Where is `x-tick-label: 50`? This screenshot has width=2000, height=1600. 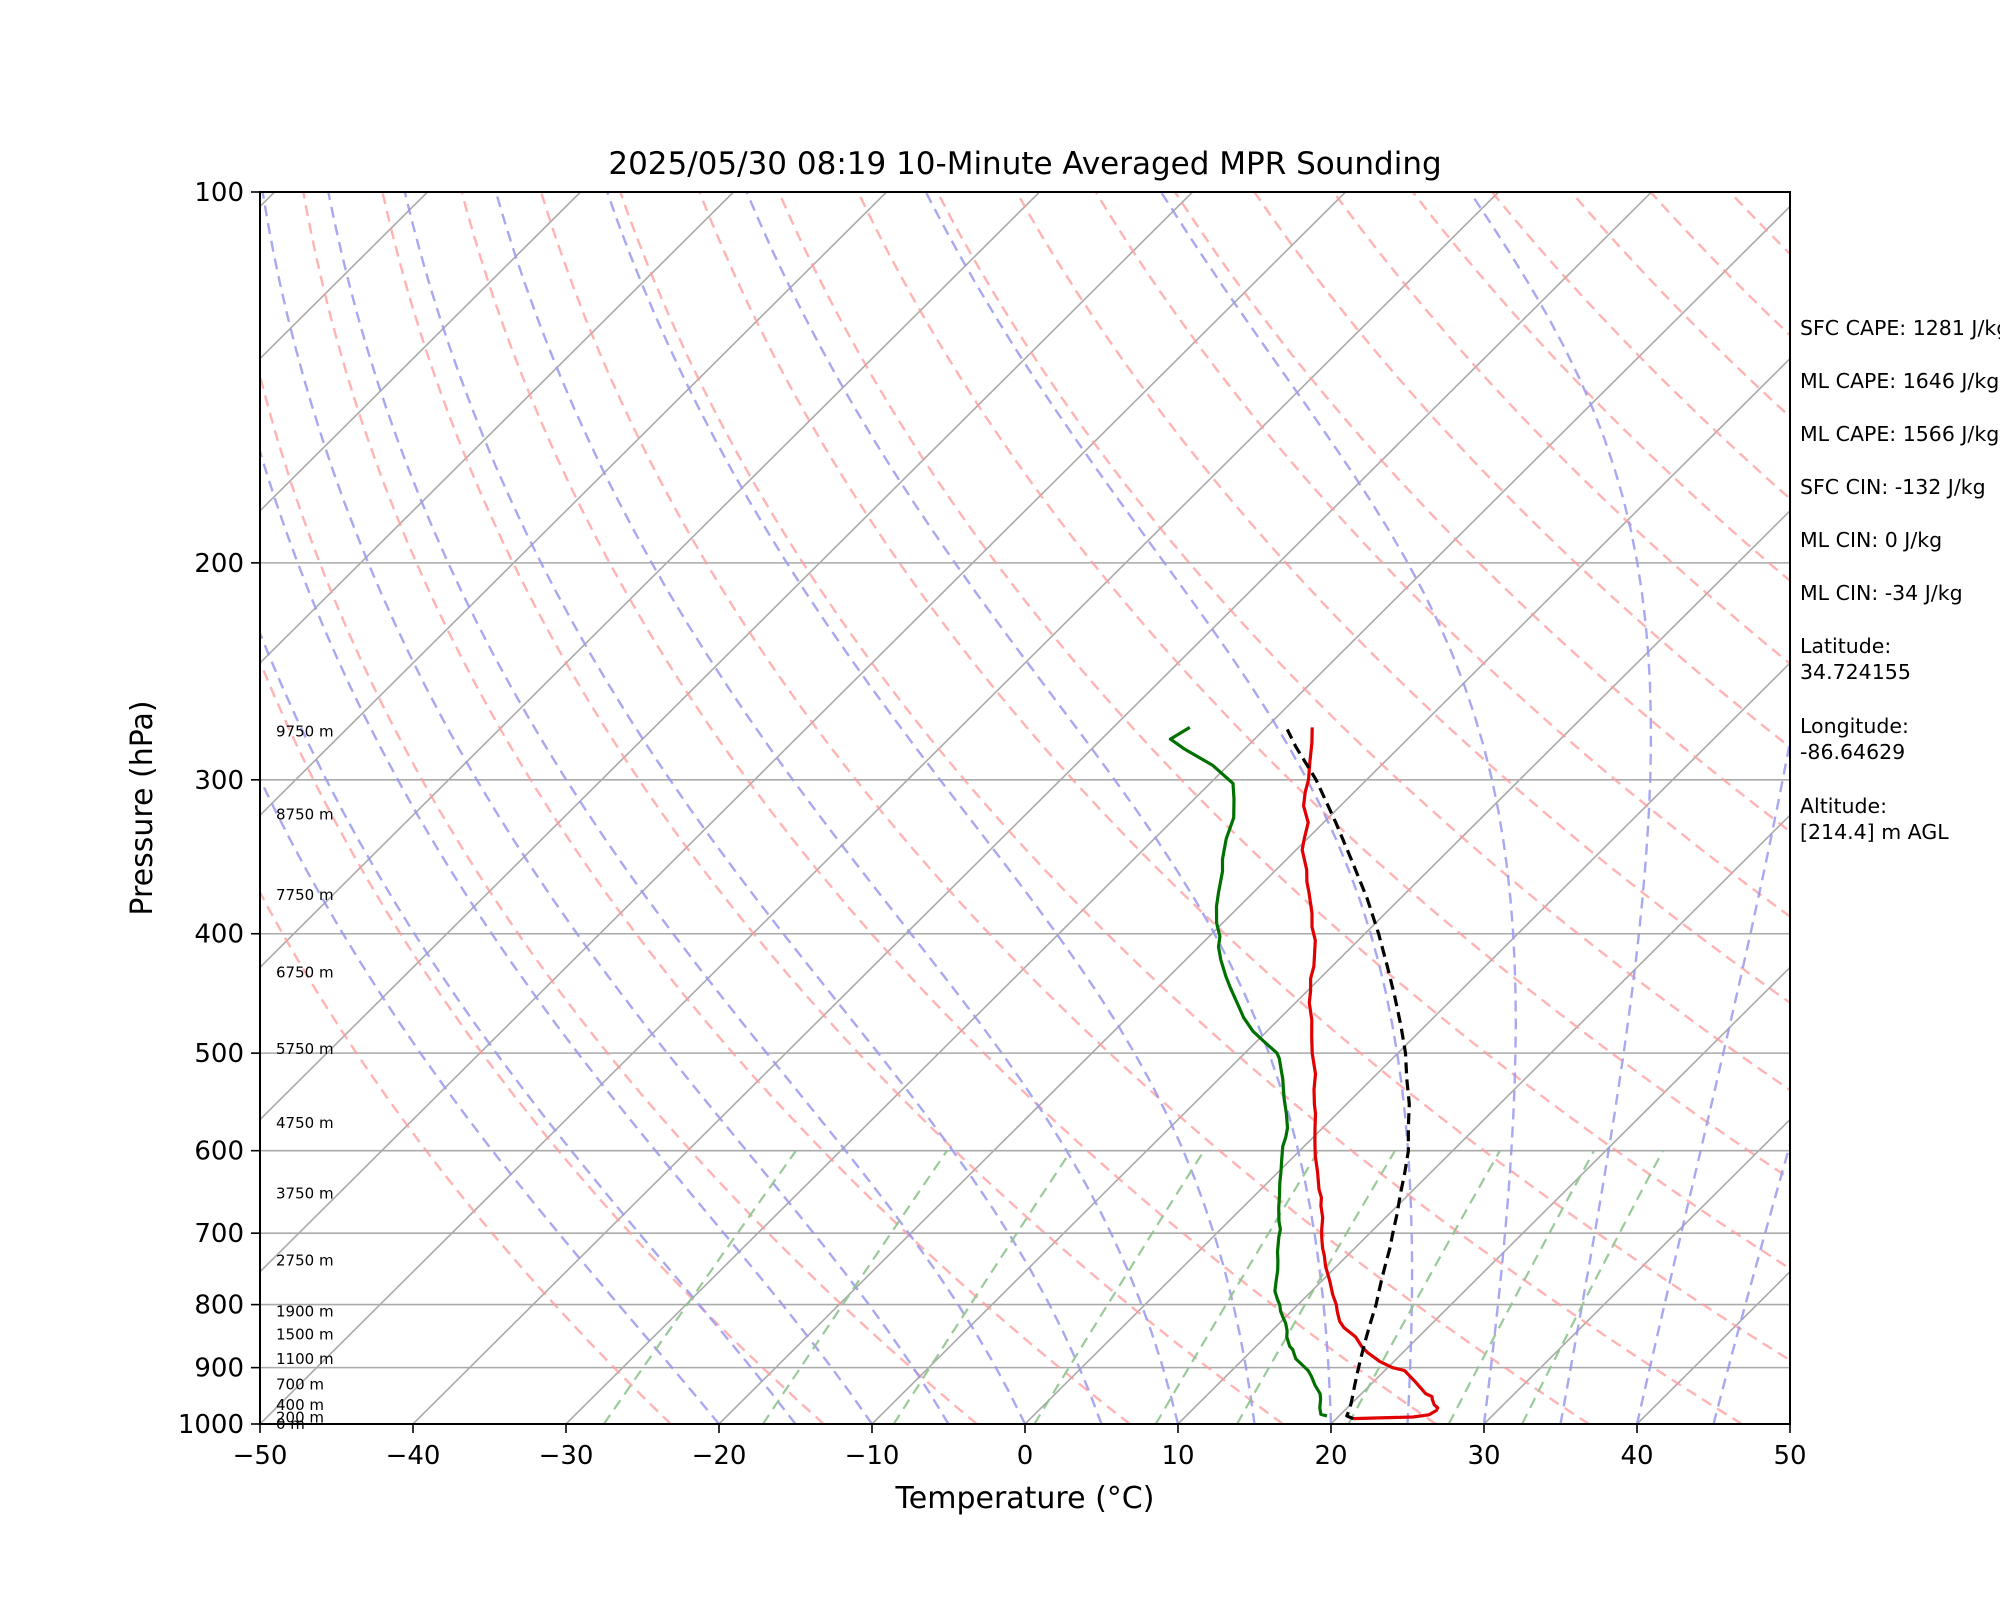
x-tick-label: 50 is located at coordinates (1789, 1456).